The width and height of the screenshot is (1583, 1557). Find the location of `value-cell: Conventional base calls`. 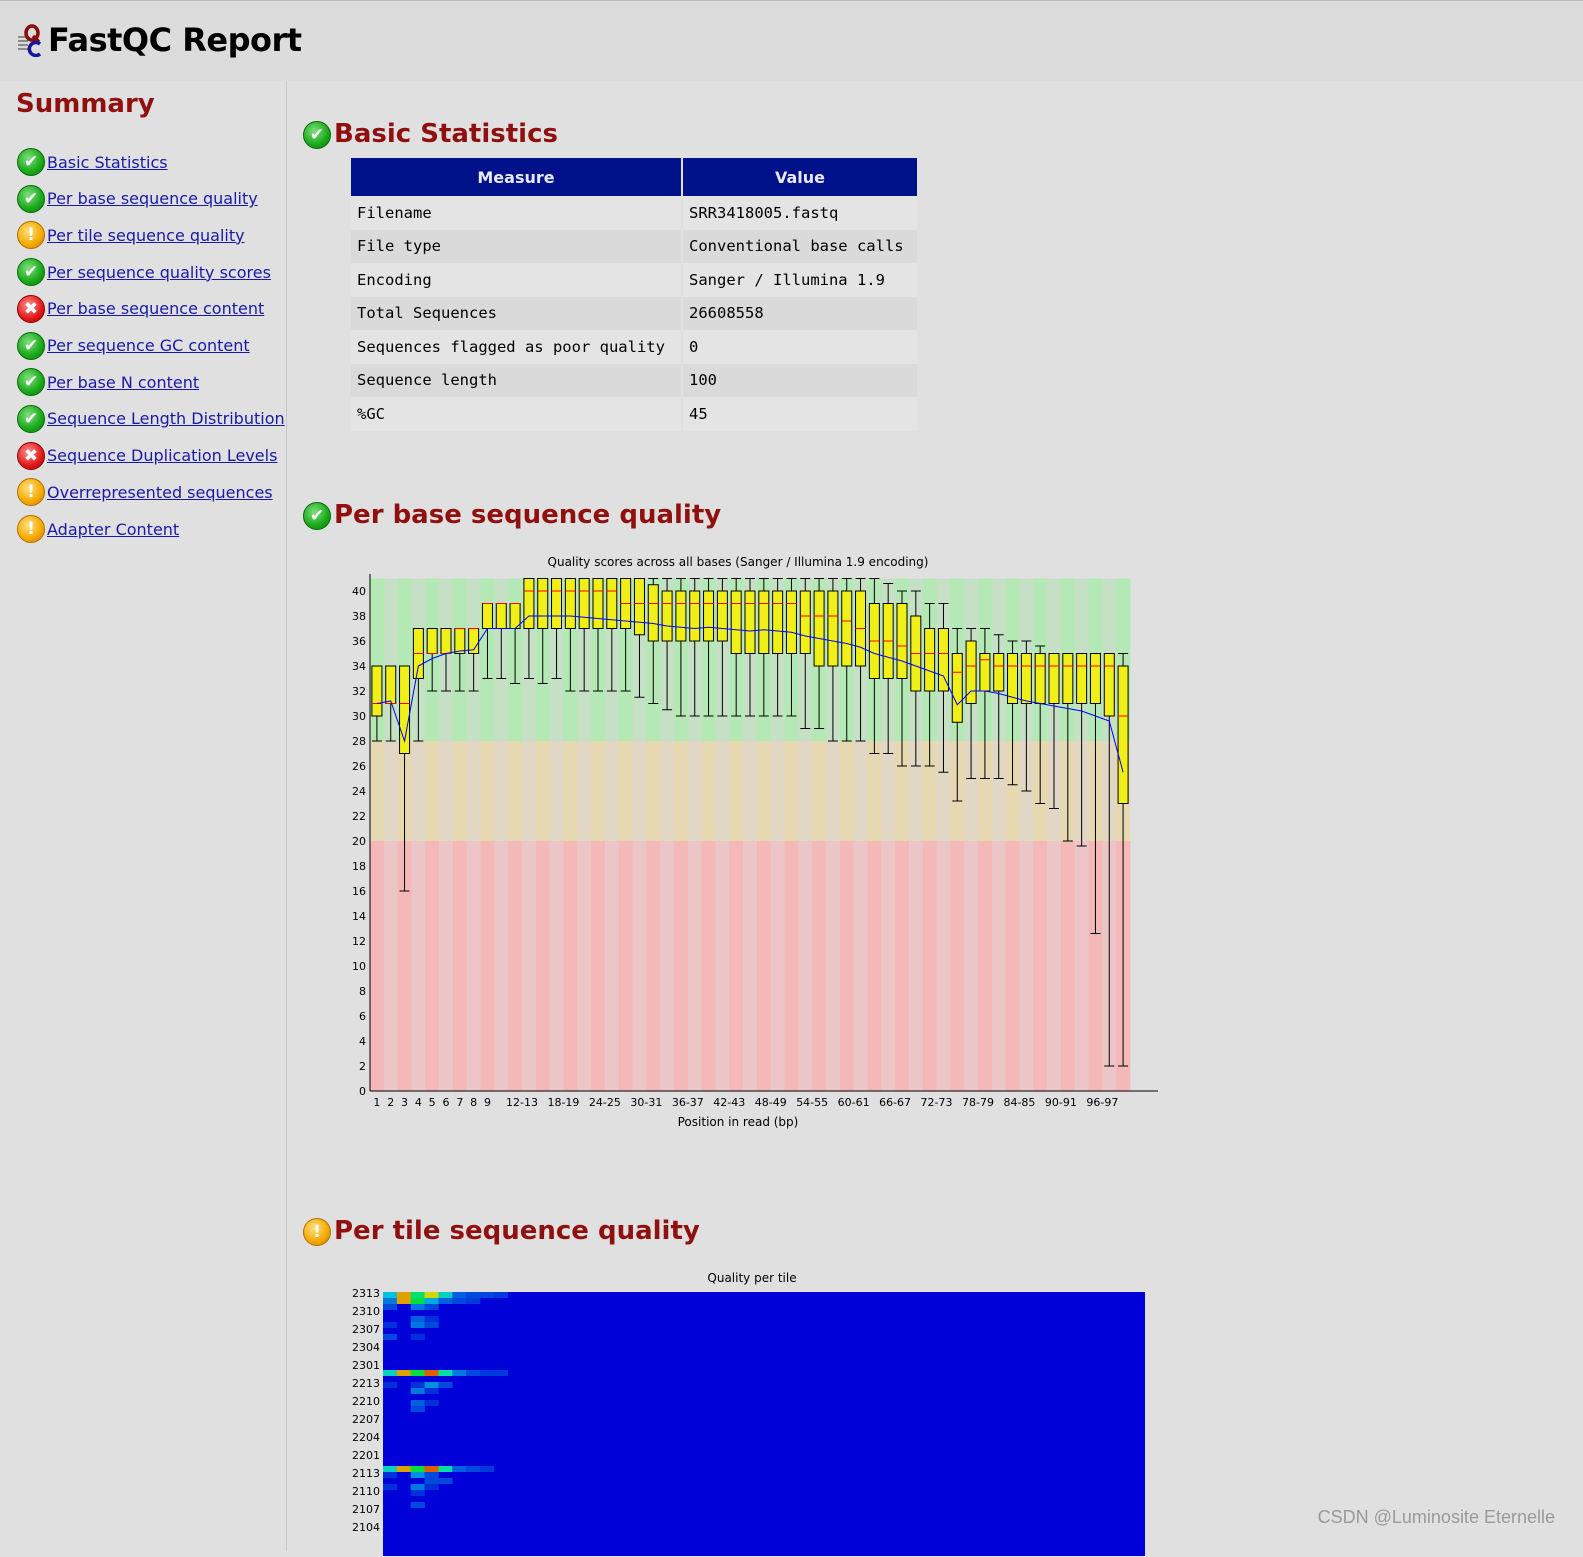

value-cell: Conventional base calls is located at coordinates (800, 246).